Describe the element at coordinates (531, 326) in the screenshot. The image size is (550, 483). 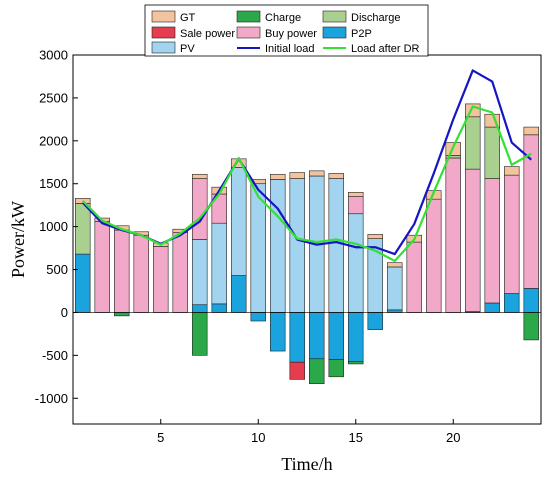
I see `bar-charge-h24` at that location.